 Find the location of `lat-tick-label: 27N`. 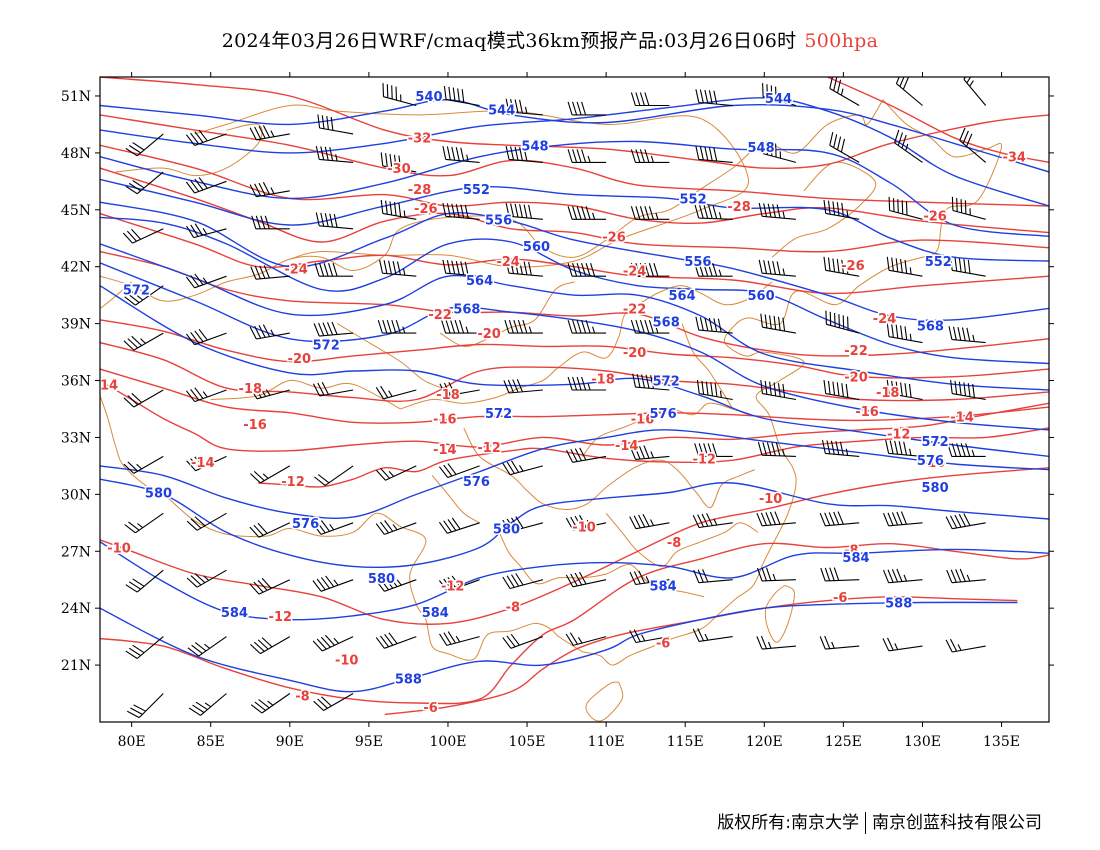

lat-tick-label: 27N is located at coordinates (76, 552).